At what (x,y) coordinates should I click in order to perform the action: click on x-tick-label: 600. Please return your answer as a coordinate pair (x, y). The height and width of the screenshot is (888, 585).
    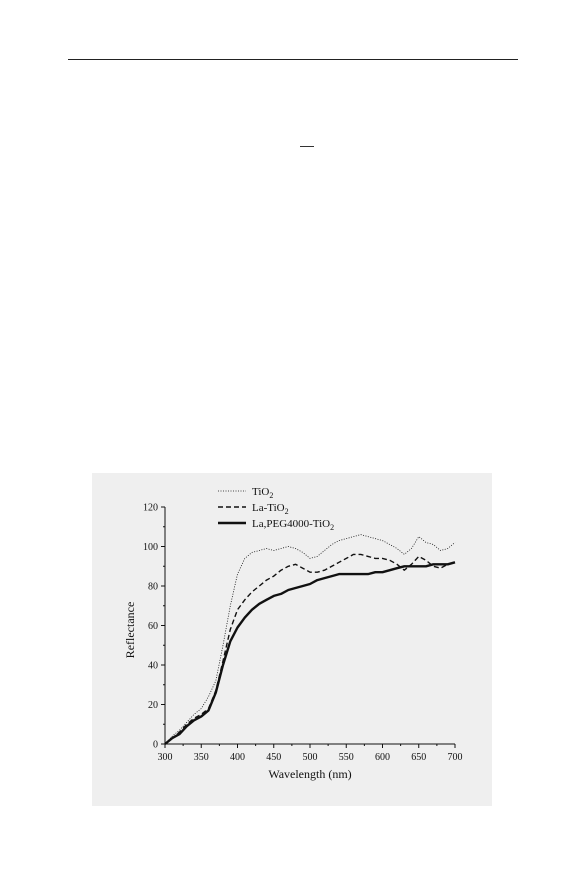
    Looking at the image, I should click on (382, 757).